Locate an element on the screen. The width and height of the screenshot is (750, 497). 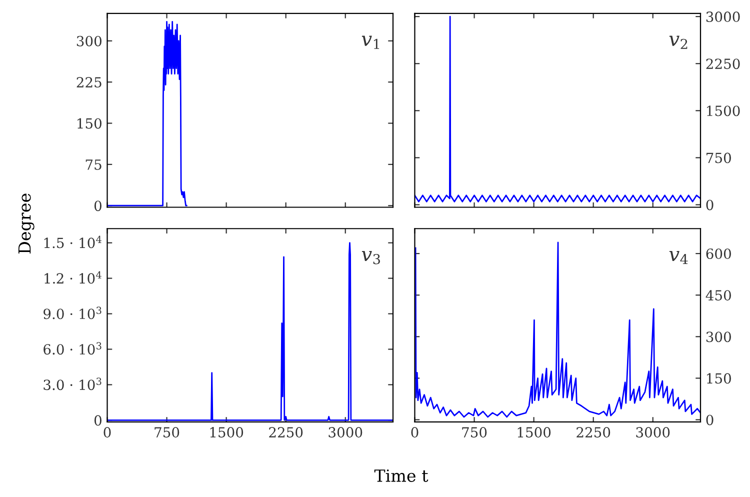
y-tick-label: 1.5 · 10$^{4}$ is located at coordinates (73, 242).